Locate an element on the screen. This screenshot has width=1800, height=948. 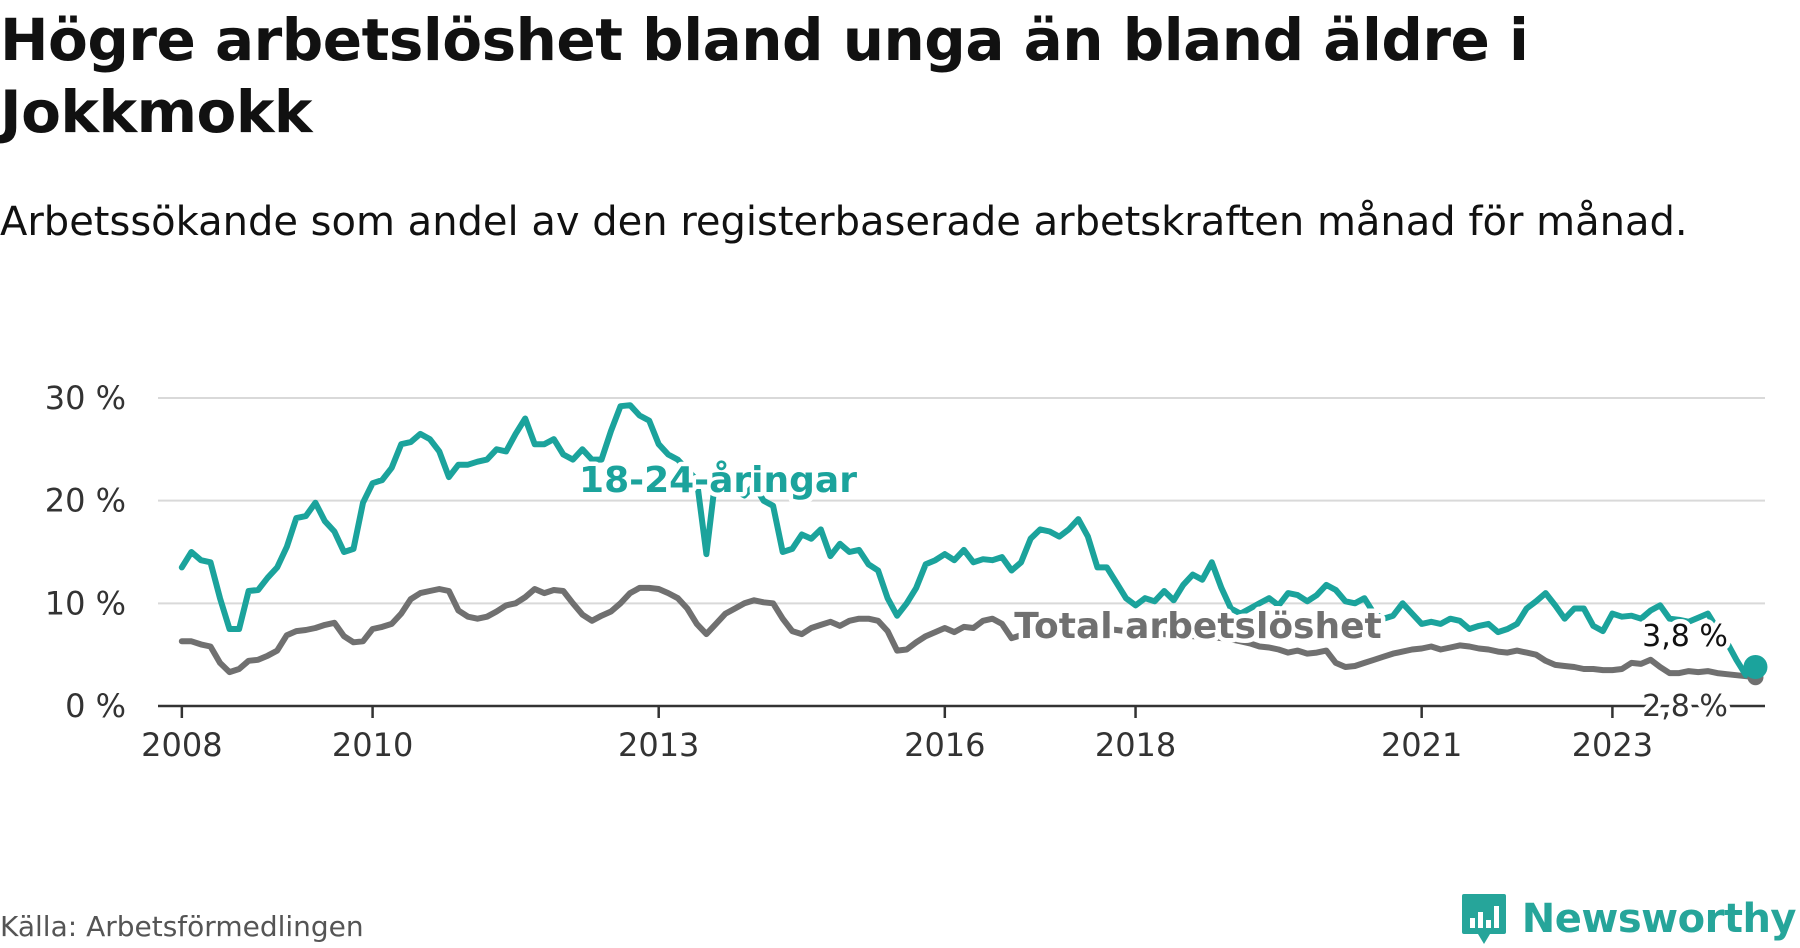
x-tick-label: 2021 is located at coordinates (1421, 745).